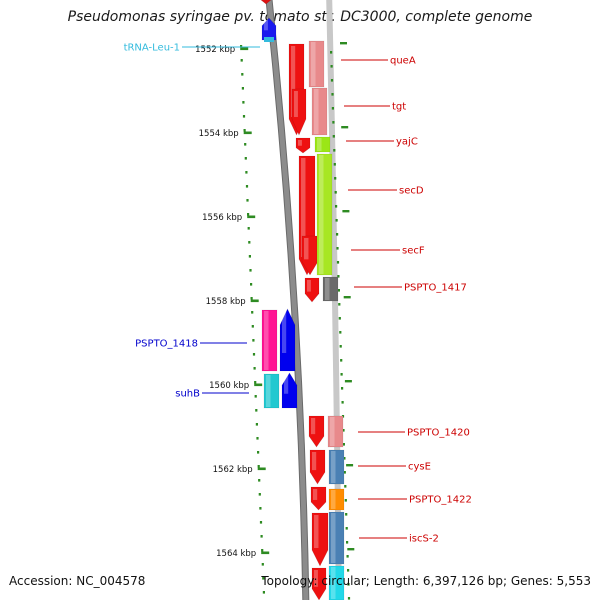 This screenshot has width=600, height=600. Describe the element at coordinates (336, 467) in the screenshot. I see `cds-cyse` at that location.